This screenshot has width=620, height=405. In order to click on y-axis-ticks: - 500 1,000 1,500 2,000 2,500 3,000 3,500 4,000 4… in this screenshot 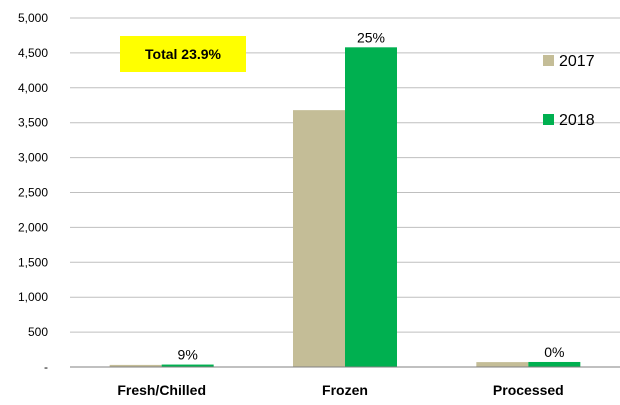, I will do `click(33, 192)`.